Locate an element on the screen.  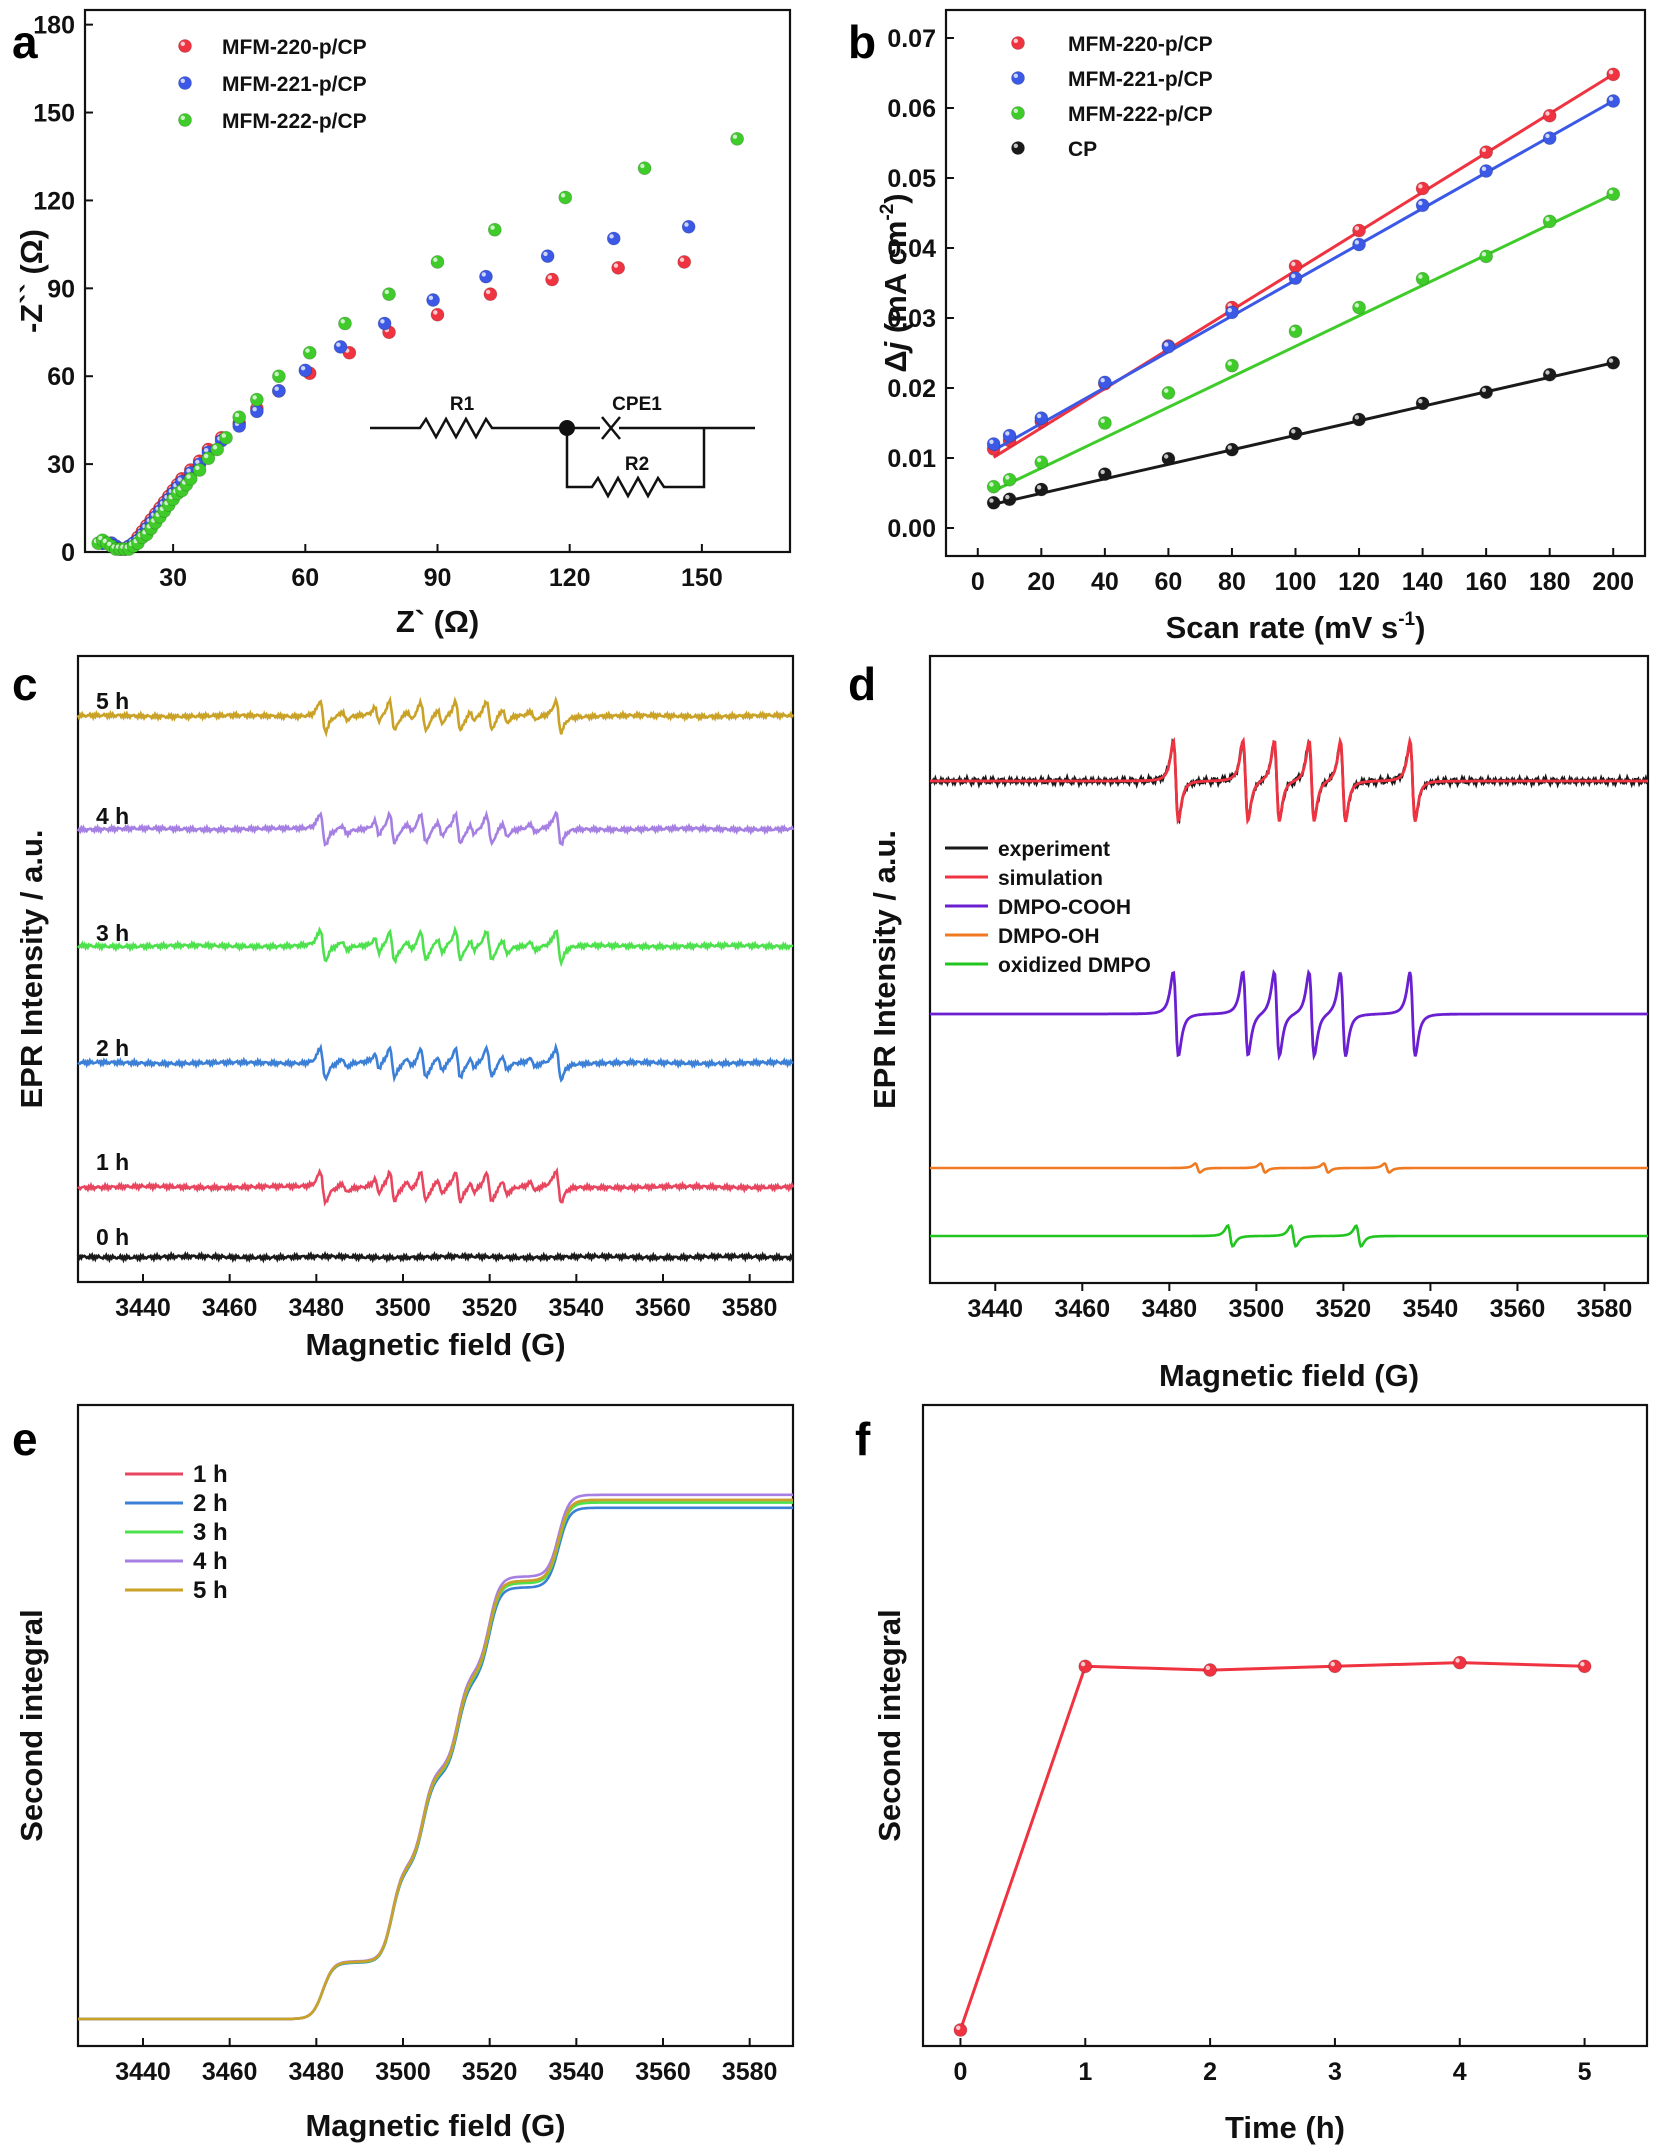
y-axis-label-italic: j is located at coordinates (895, 347).